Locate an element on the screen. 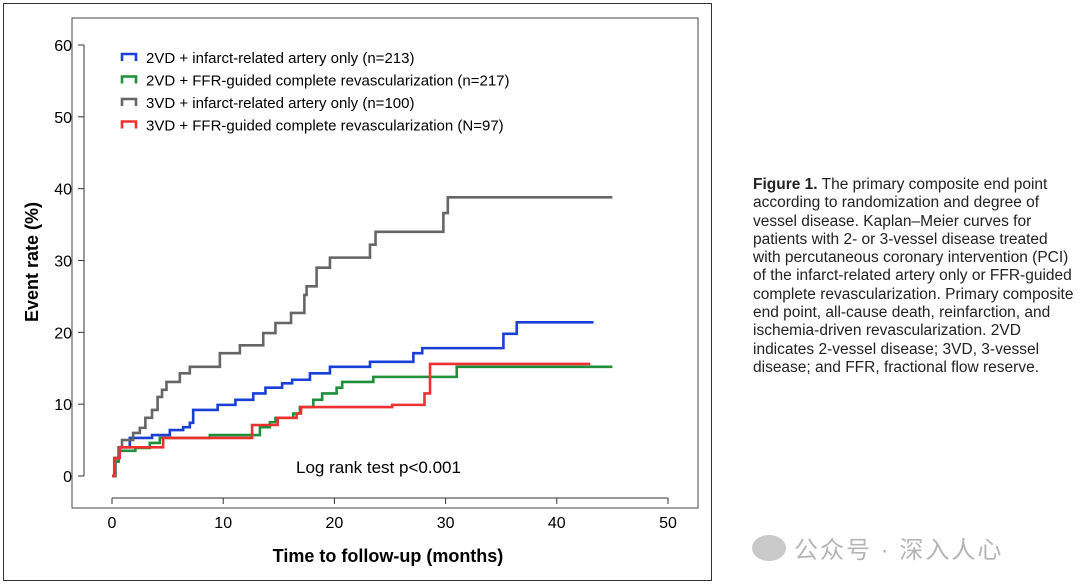 The height and width of the screenshot is (588, 1080). y-tick-label: 20 is located at coordinates (63, 333).